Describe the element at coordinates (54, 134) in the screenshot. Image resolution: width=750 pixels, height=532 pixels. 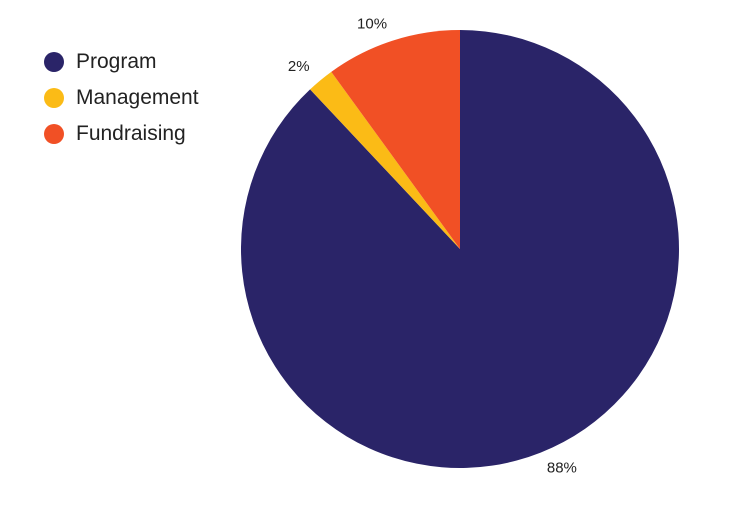
I see `legend-swatch-fundraising` at that location.